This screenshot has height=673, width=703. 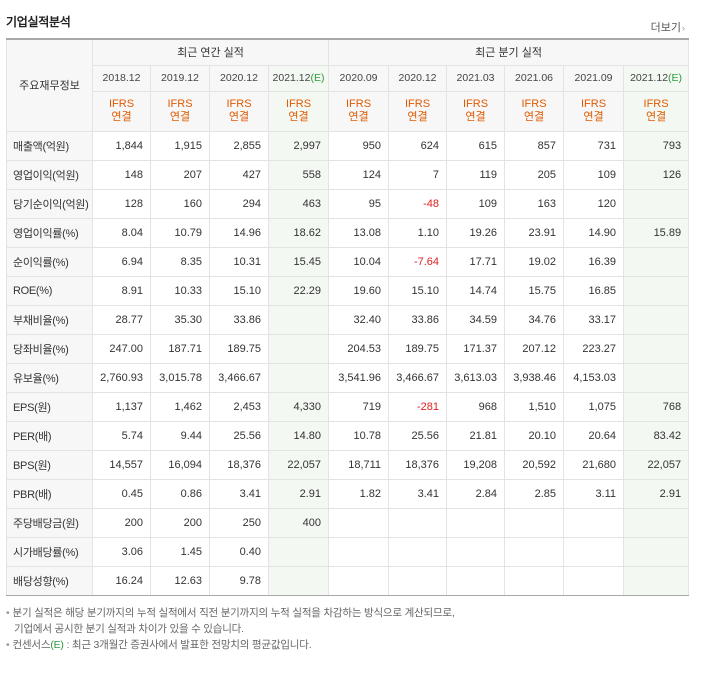 I want to click on table-cell: 163, so click(x=534, y=203).